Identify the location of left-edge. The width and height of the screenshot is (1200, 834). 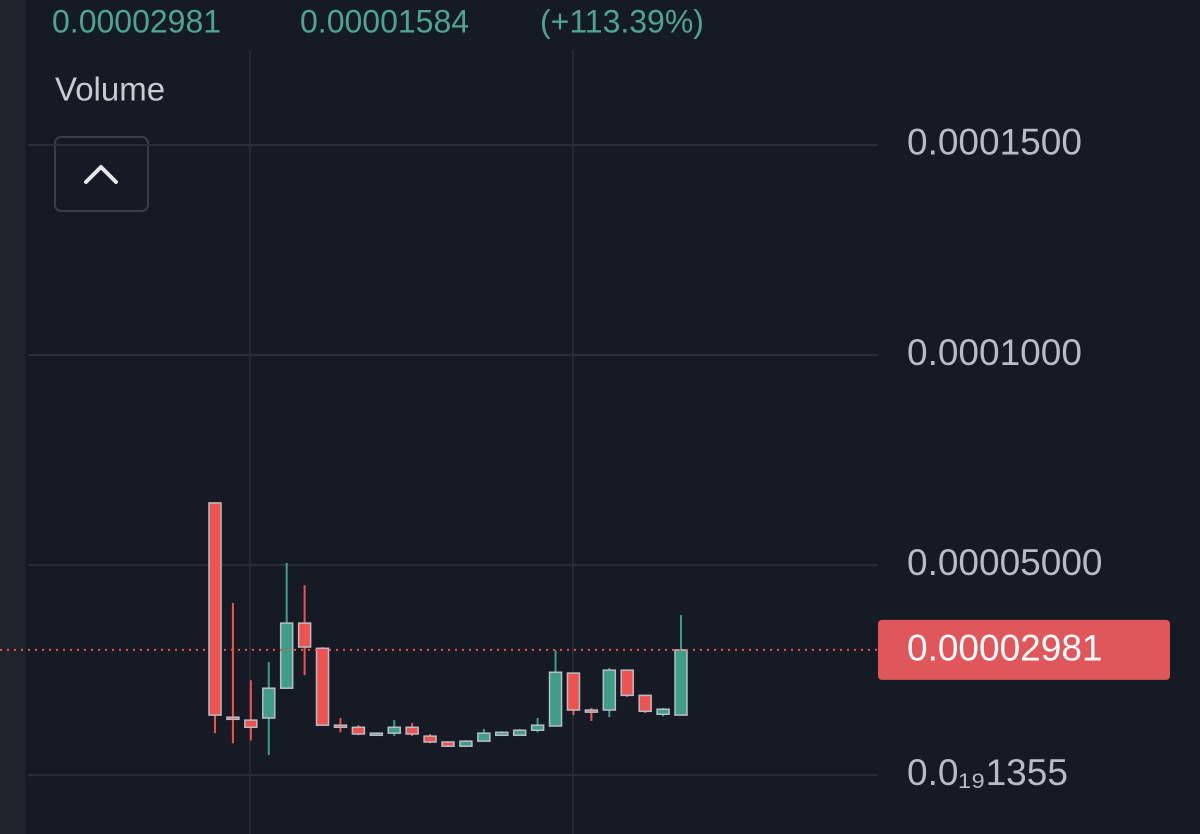
(13, 417).